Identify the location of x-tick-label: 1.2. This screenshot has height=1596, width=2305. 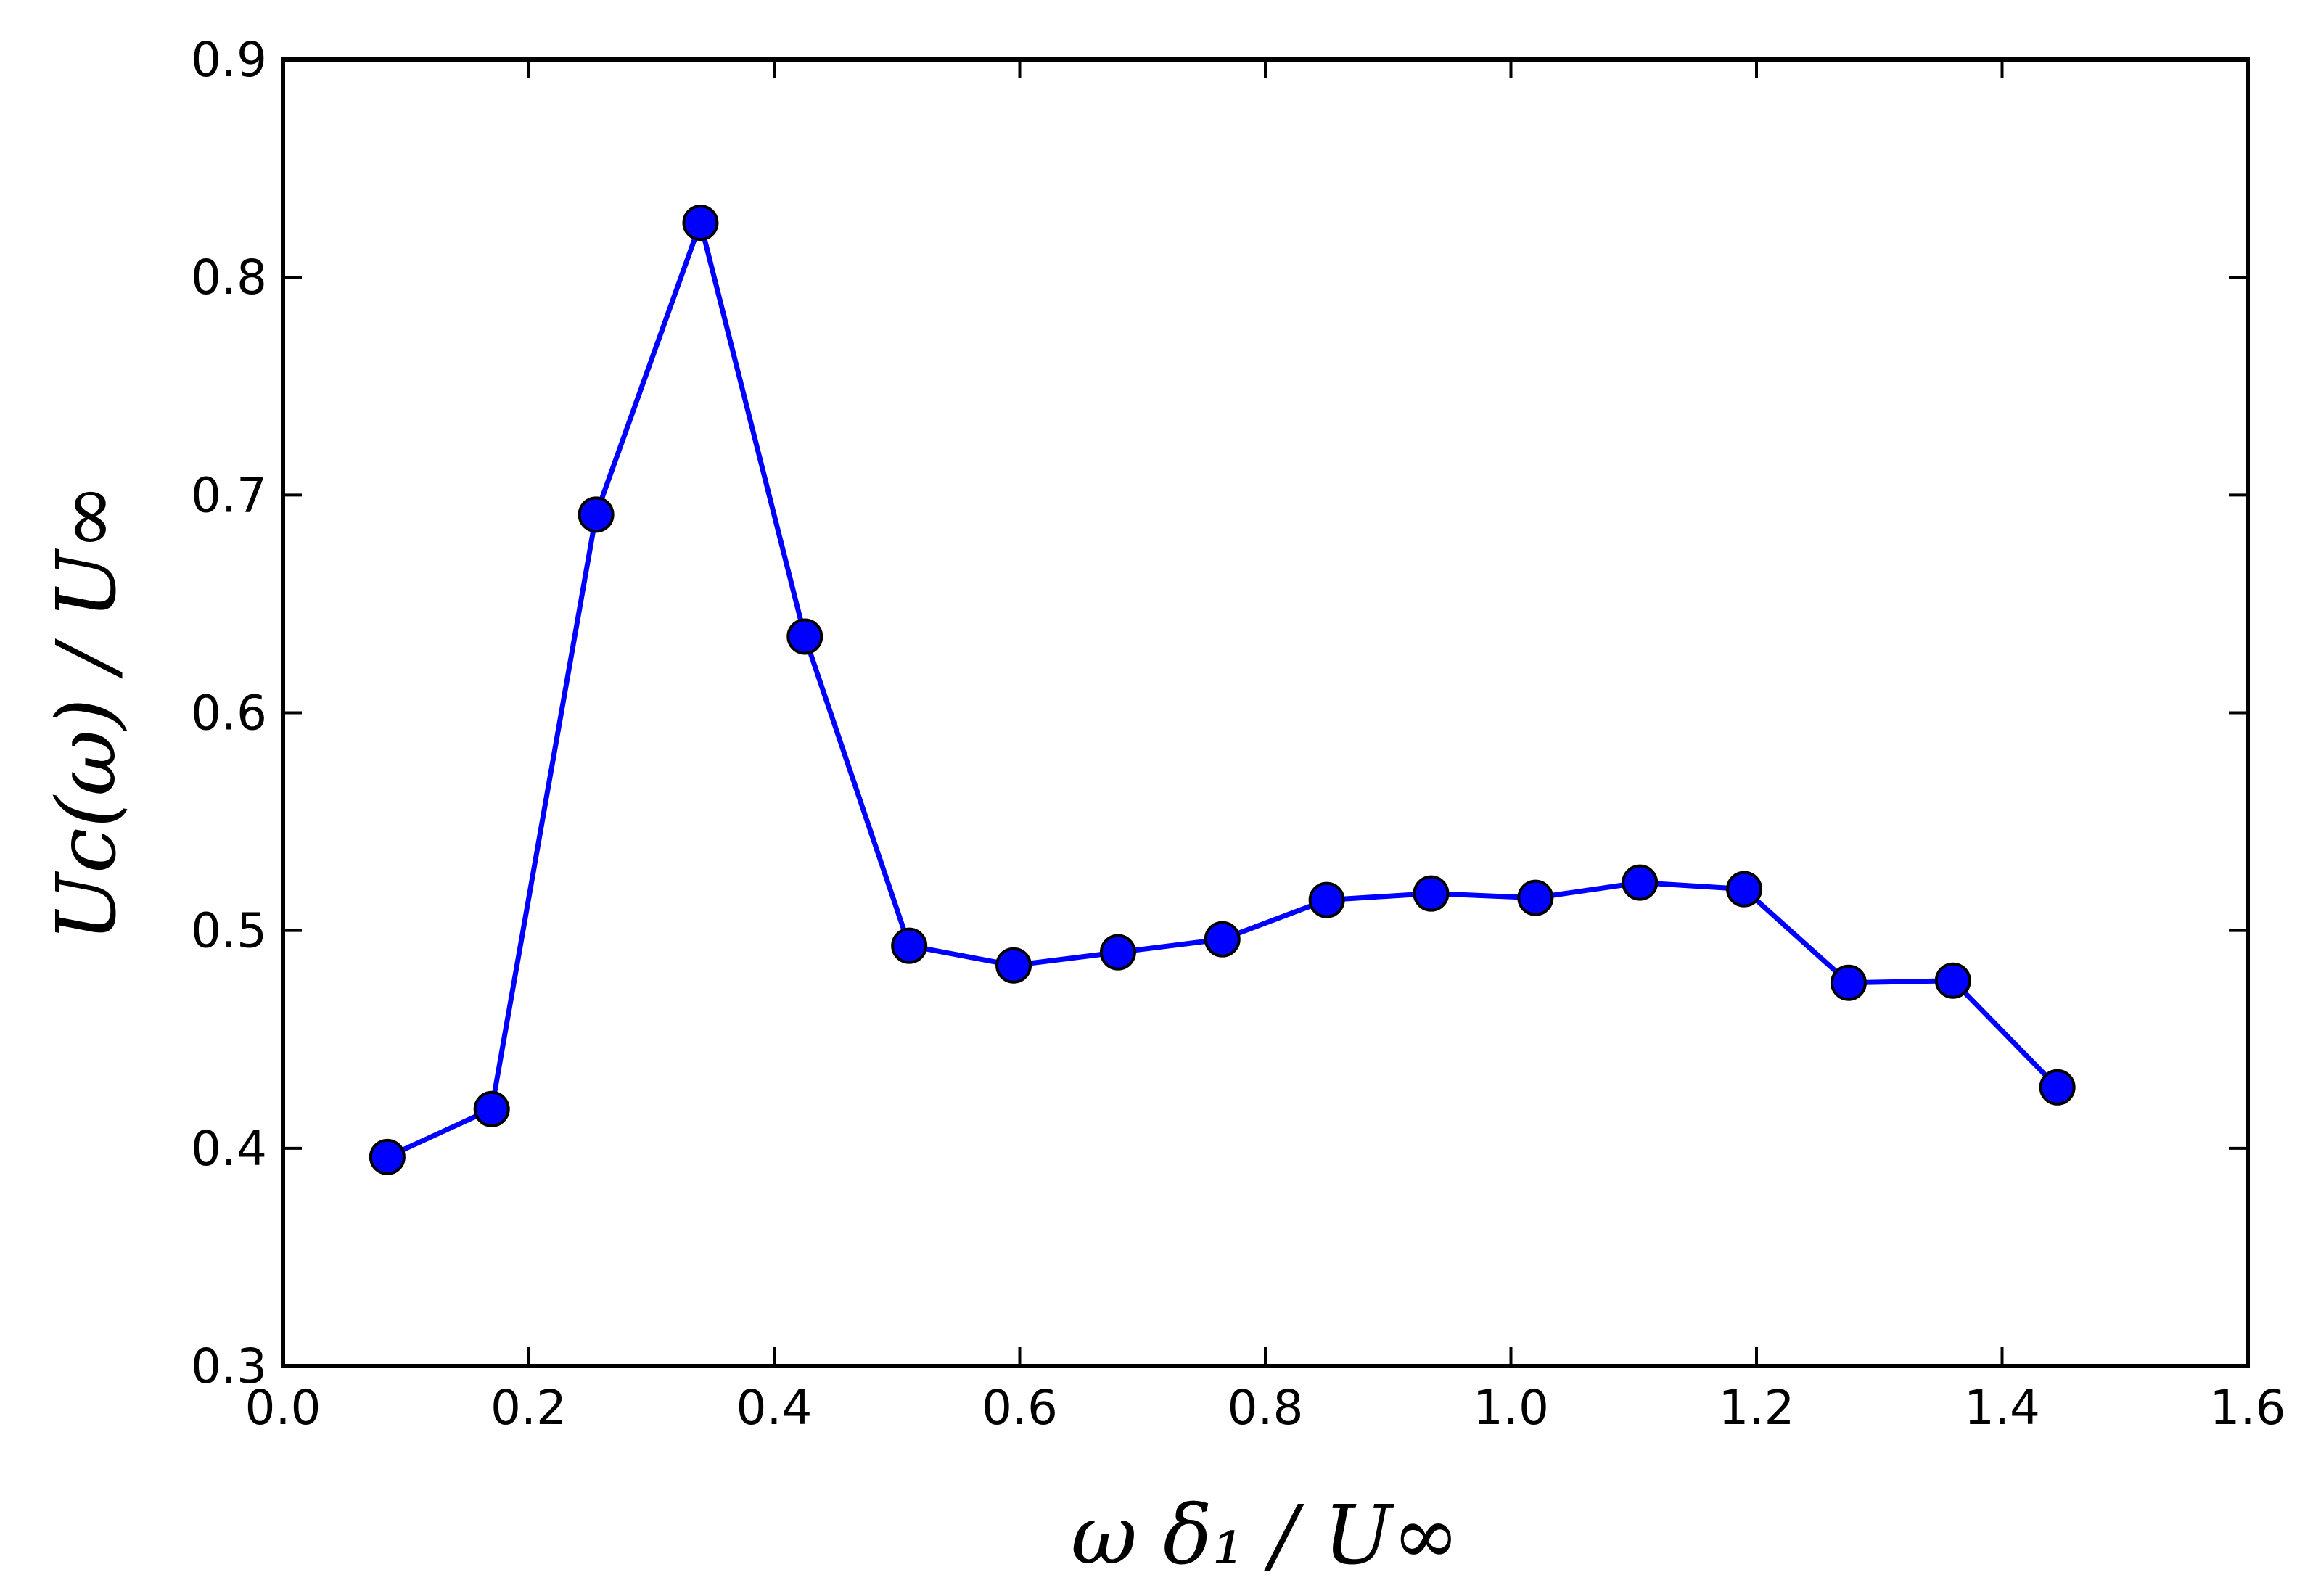
(1757, 1408).